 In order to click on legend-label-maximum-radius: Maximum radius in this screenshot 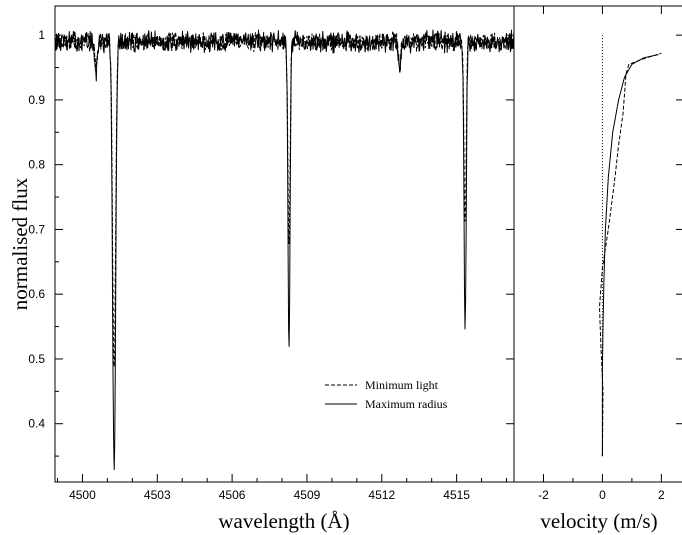, I will do `click(406, 404)`.